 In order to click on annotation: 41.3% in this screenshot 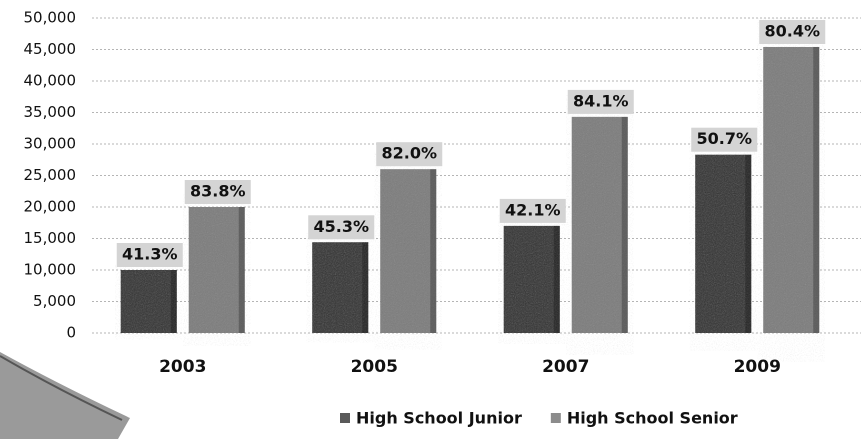, I will do `click(150, 254)`.